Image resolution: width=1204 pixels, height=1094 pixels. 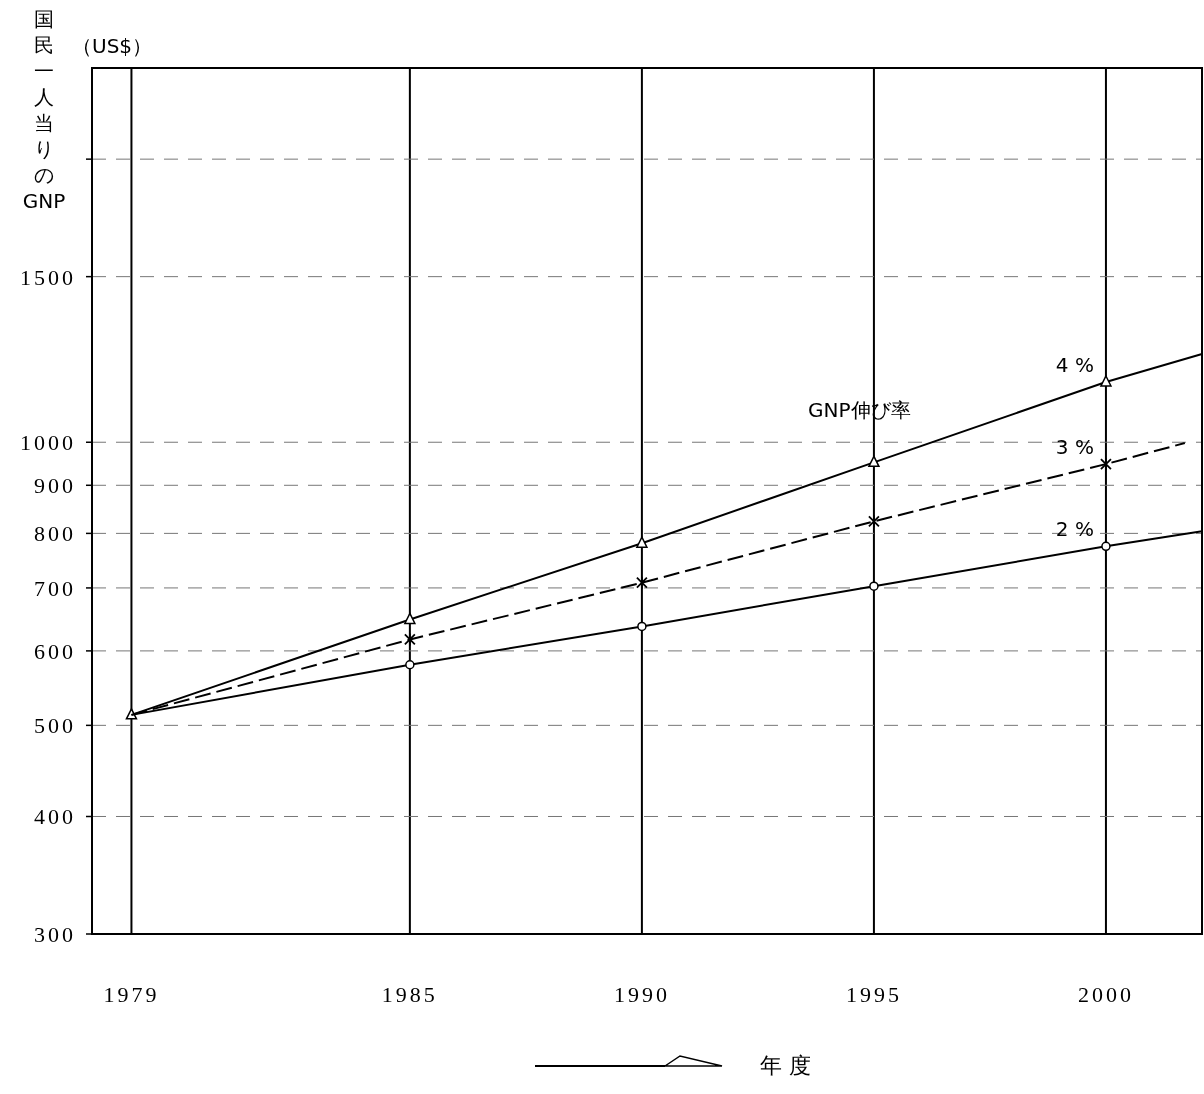 I want to click on series-label: 2 %, so click(x=1074, y=529).